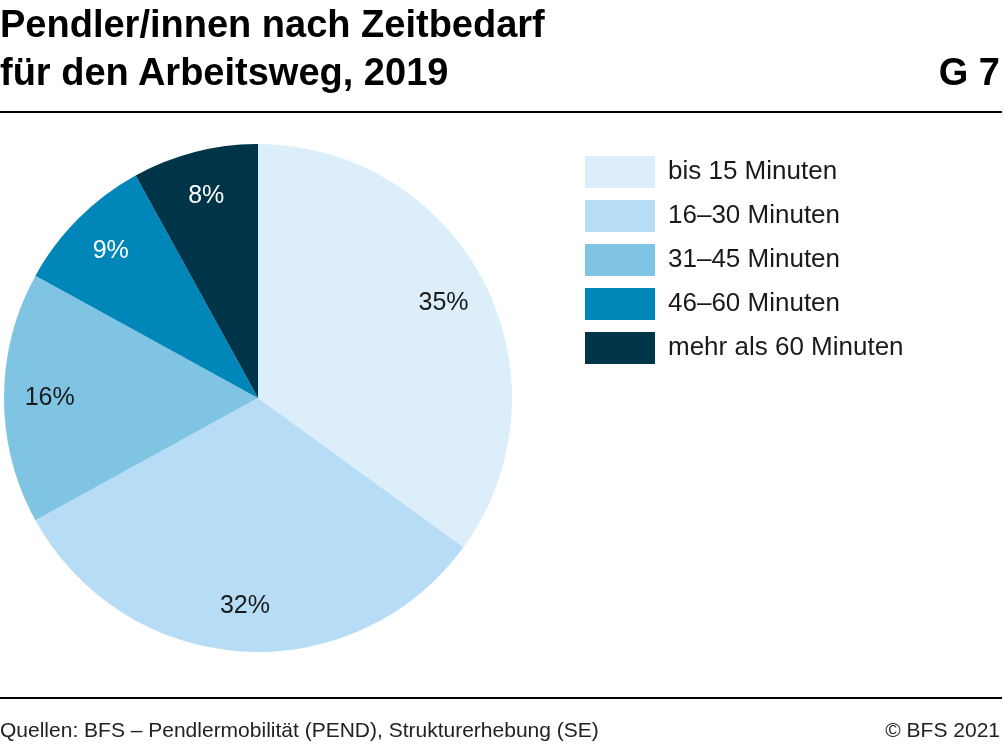 Image resolution: width=1004 pixels, height=746 pixels. Describe the element at coordinates (49, 395) in the screenshot. I see `data-label: 16%` at that location.